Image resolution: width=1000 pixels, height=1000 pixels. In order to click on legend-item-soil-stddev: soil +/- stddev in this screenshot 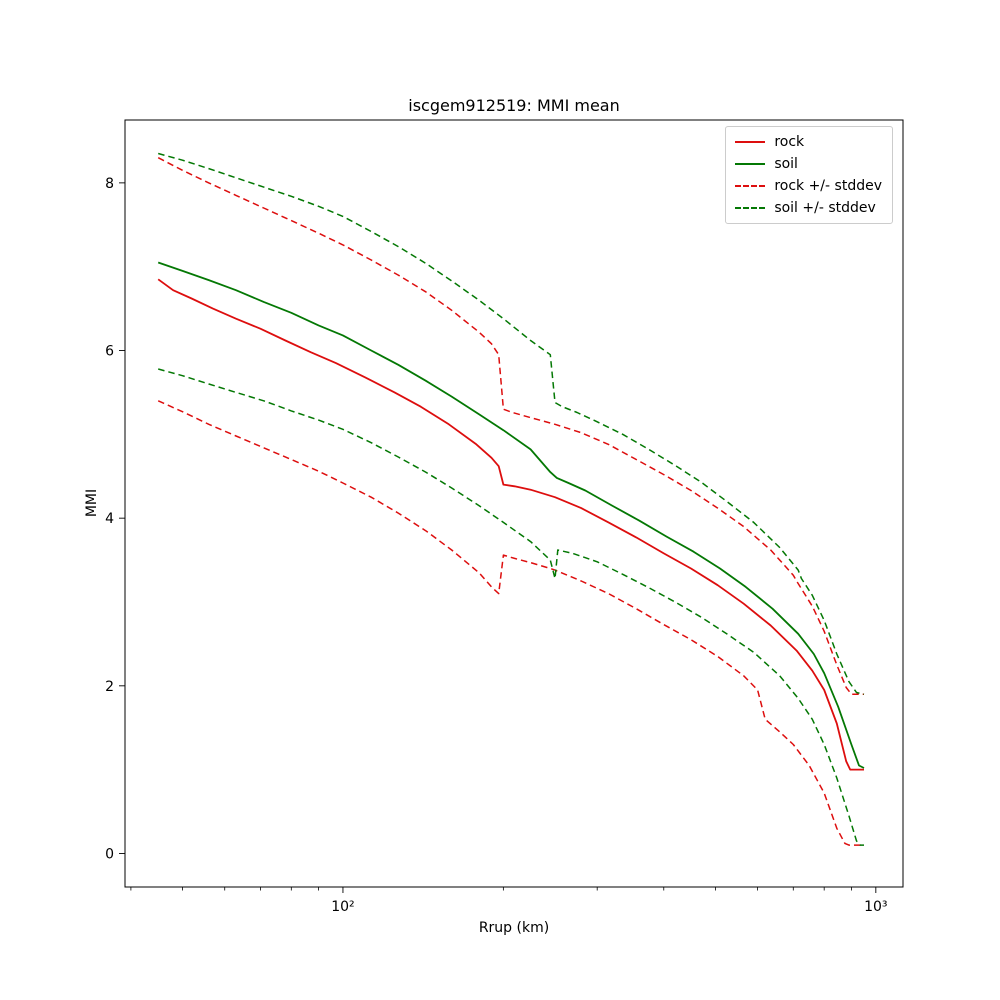, I will do `click(808, 208)`.